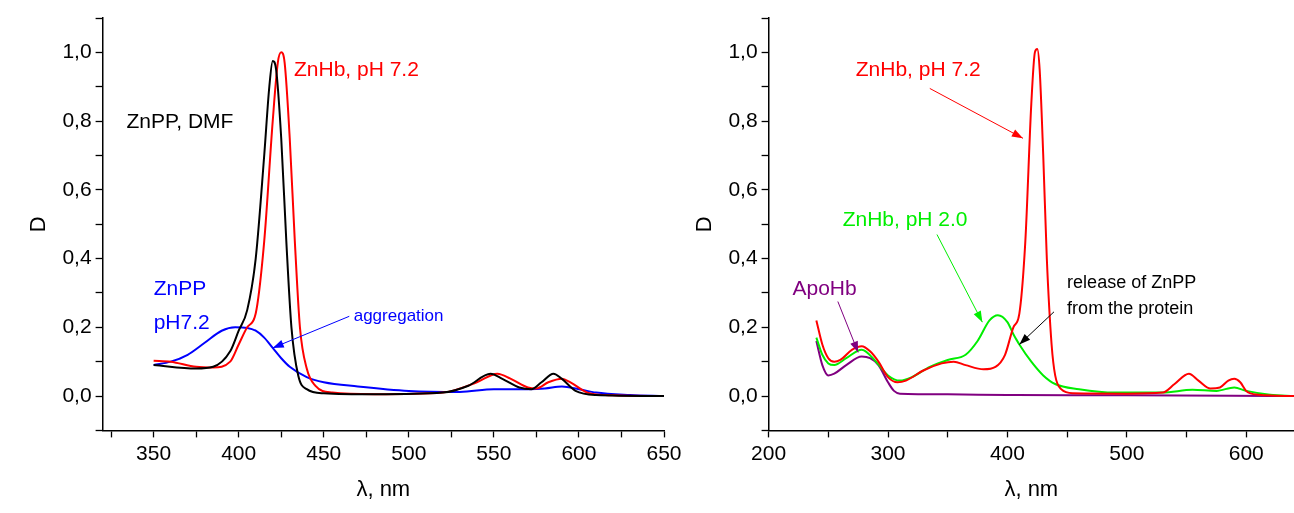  I want to click on x-tick-label: 450, so click(324, 452).